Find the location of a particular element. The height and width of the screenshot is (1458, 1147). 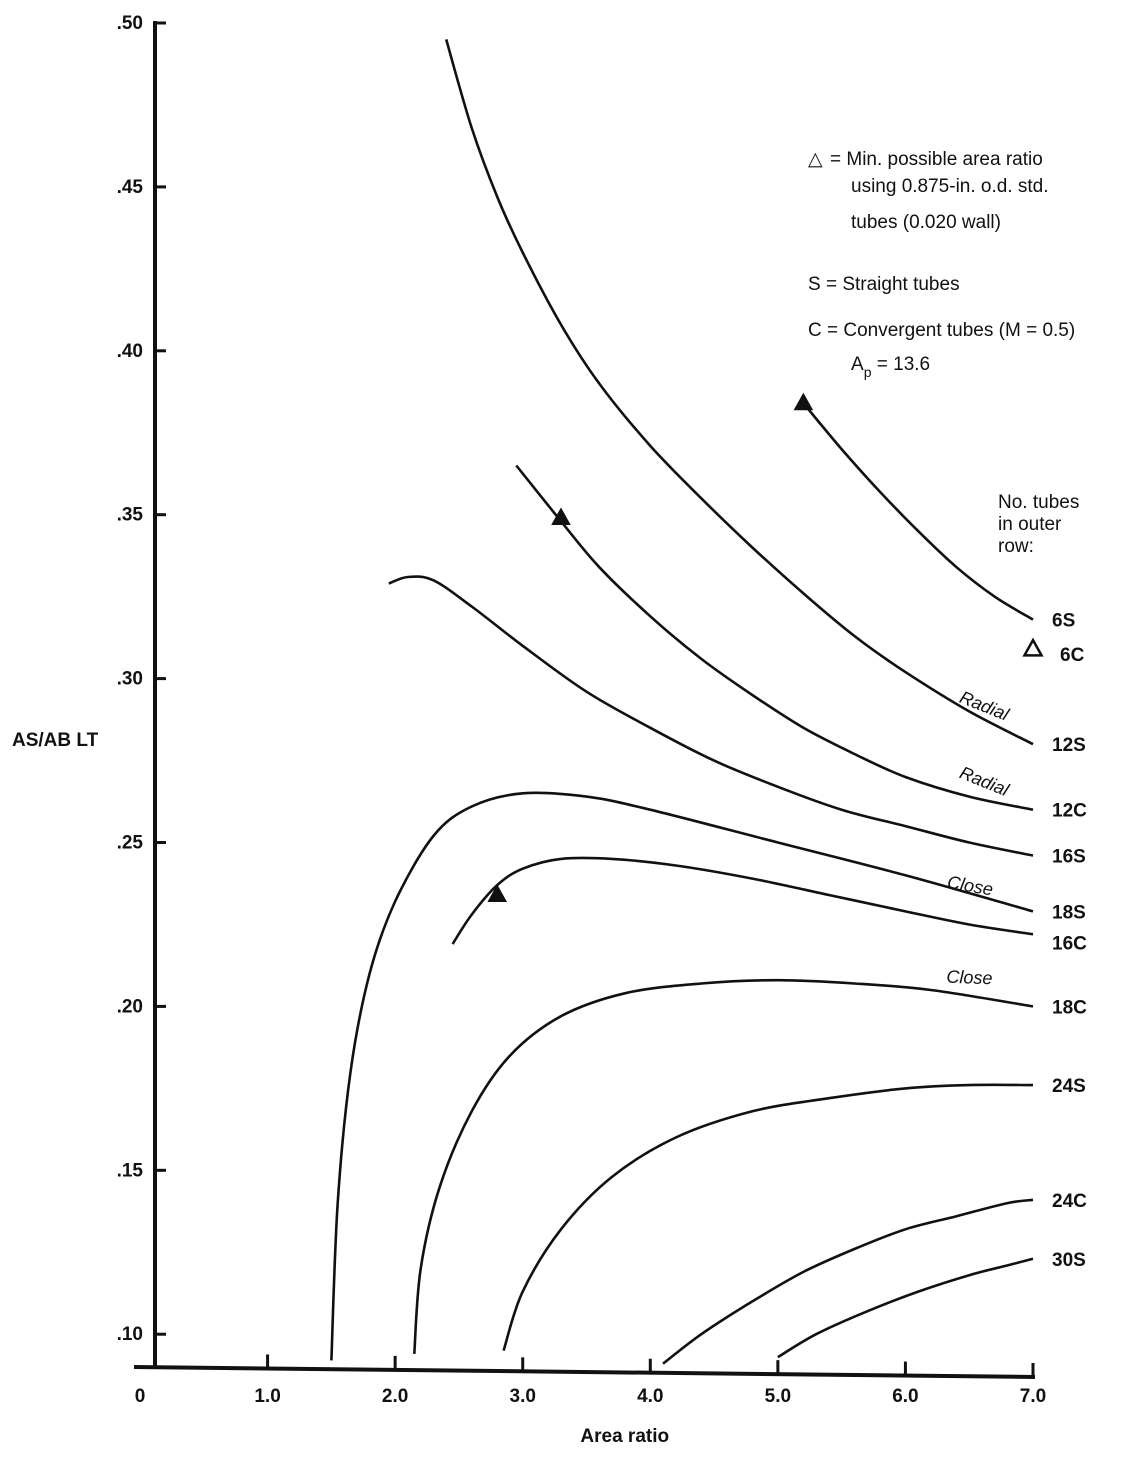

y-tick-label: .10 is located at coordinates (130, 1334).